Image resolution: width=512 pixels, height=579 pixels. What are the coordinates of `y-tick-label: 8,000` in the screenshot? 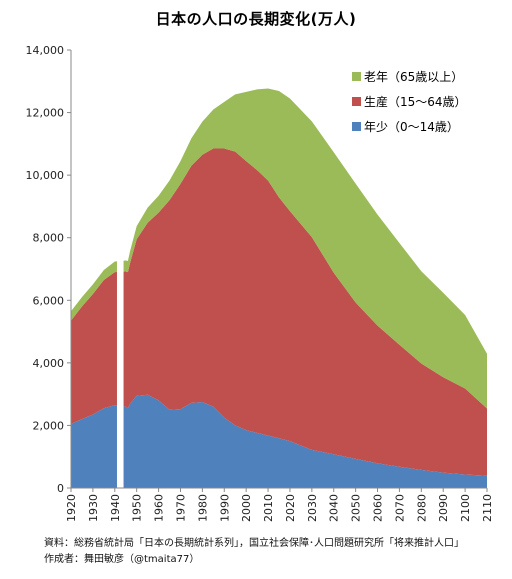 It's located at (49, 238).